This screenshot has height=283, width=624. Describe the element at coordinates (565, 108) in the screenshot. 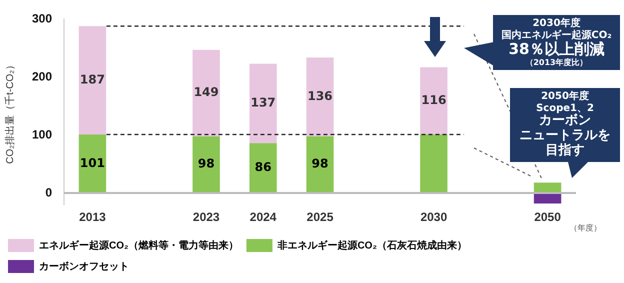

I see `annotation: Scope1、2` at that location.